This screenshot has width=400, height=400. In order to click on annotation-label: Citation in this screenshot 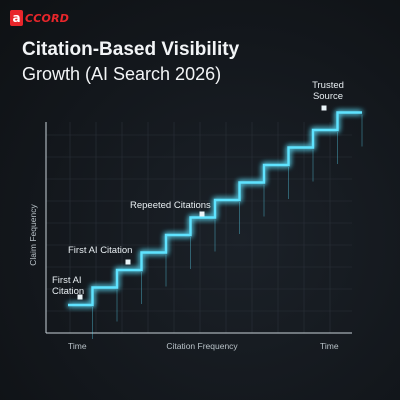, I will do `click(68, 291)`.